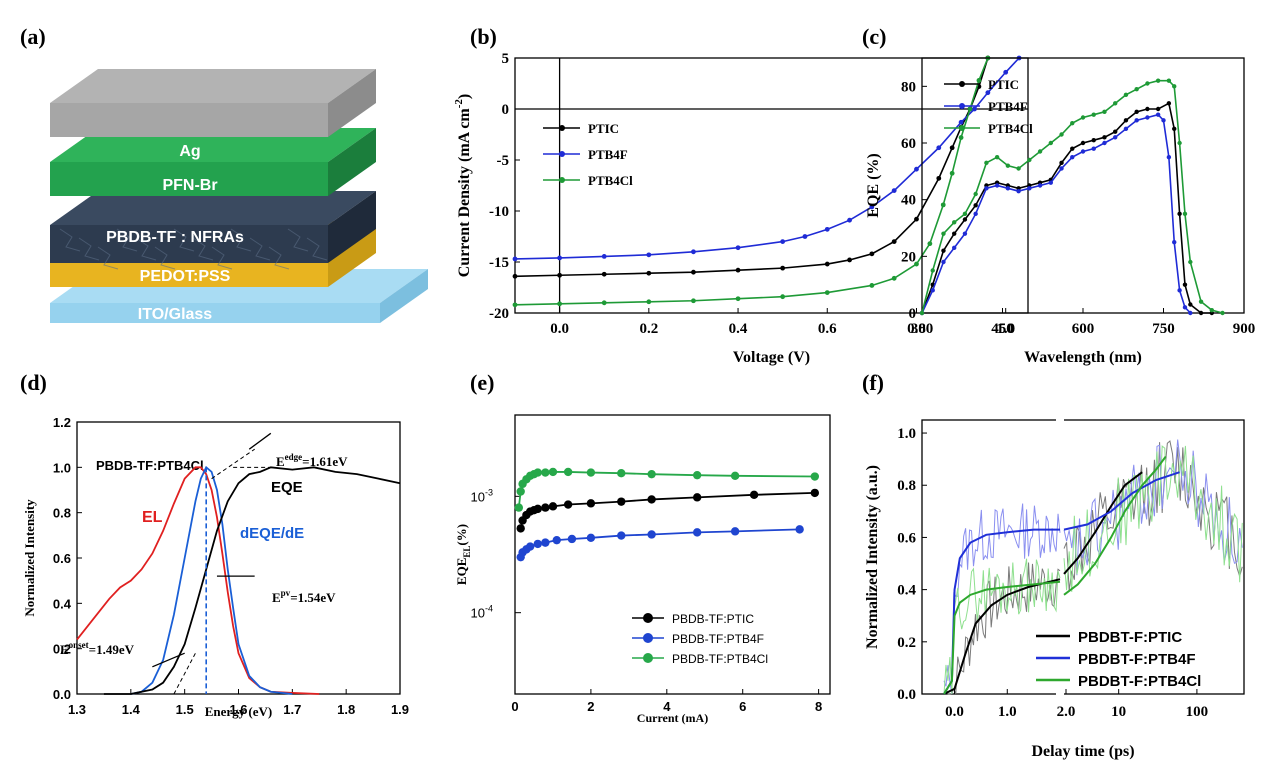 This screenshot has height=776, width=1266. Describe the element at coordinates (506, 59) in the screenshot. I see `y-tick-label: 5` at that location.